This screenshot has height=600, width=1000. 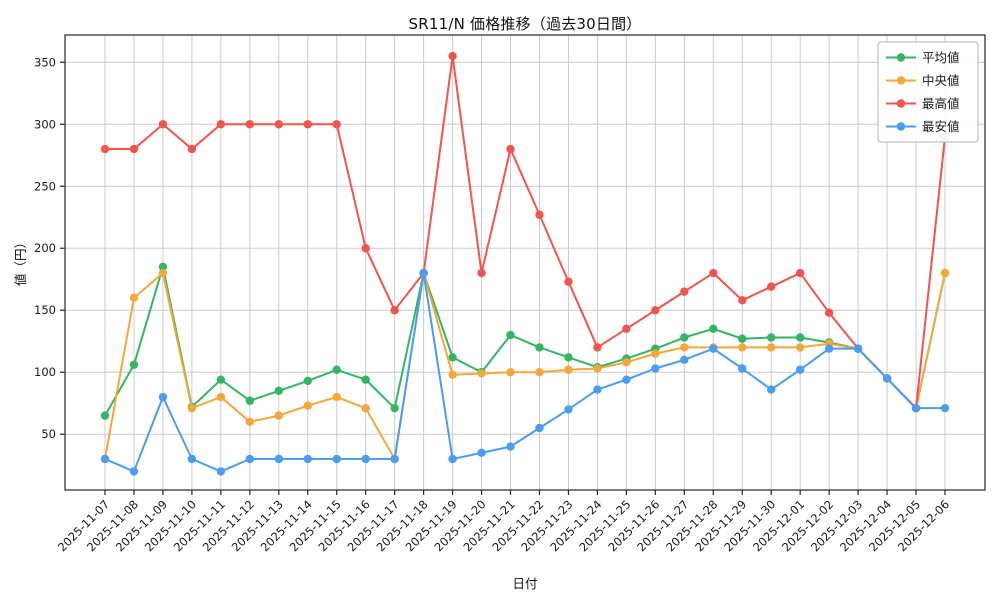 What do you see at coordinates (901, 57) in the screenshot?
I see `legend-marker-average` at bounding box center [901, 57].